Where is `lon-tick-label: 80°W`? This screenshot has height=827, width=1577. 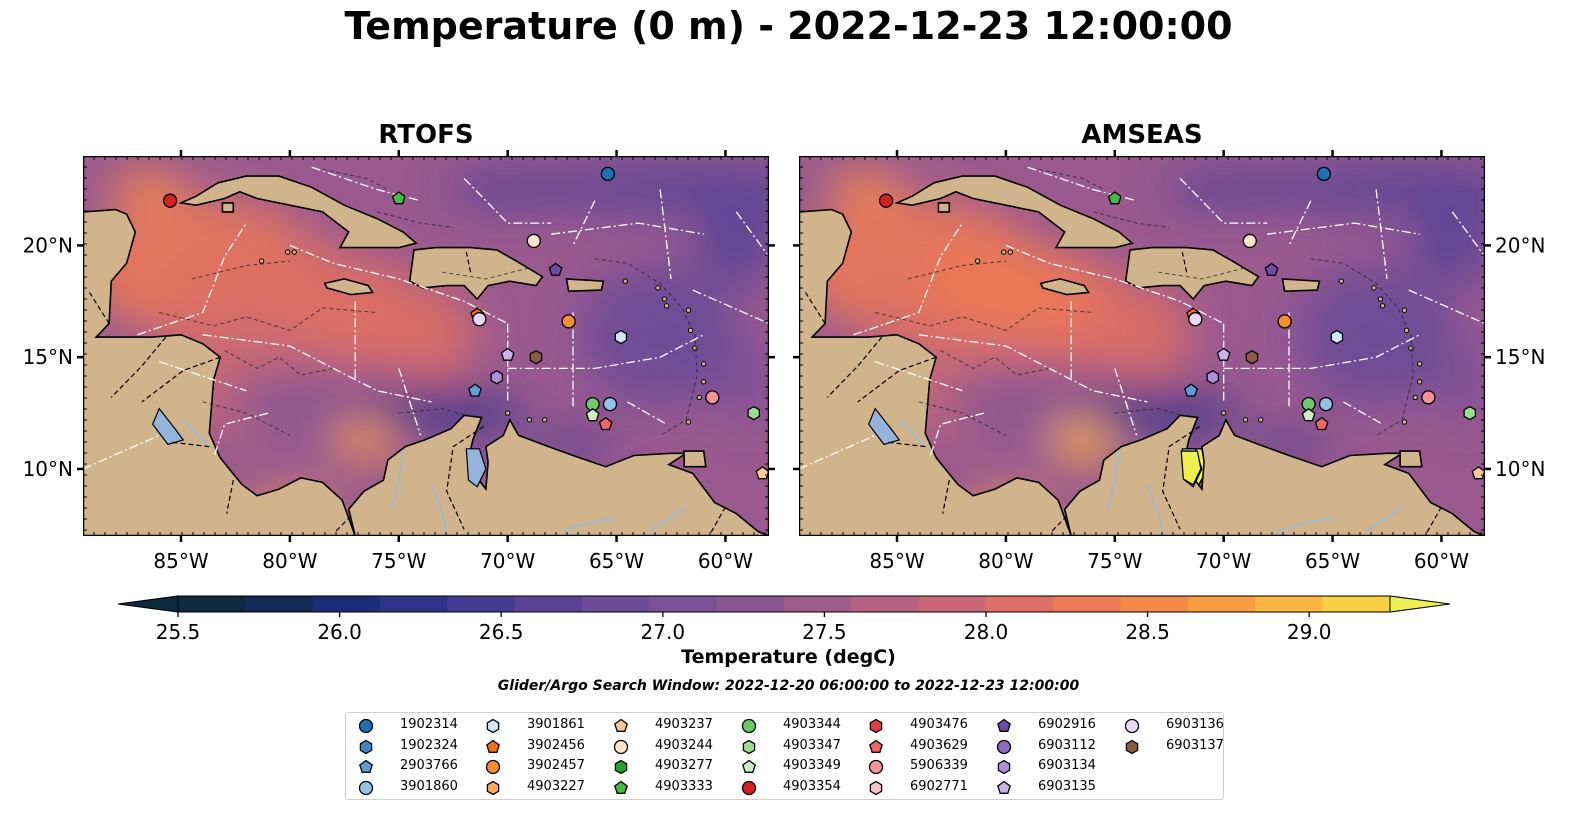
lon-tick-label: 80°W is located at coordinates (1005, 561).